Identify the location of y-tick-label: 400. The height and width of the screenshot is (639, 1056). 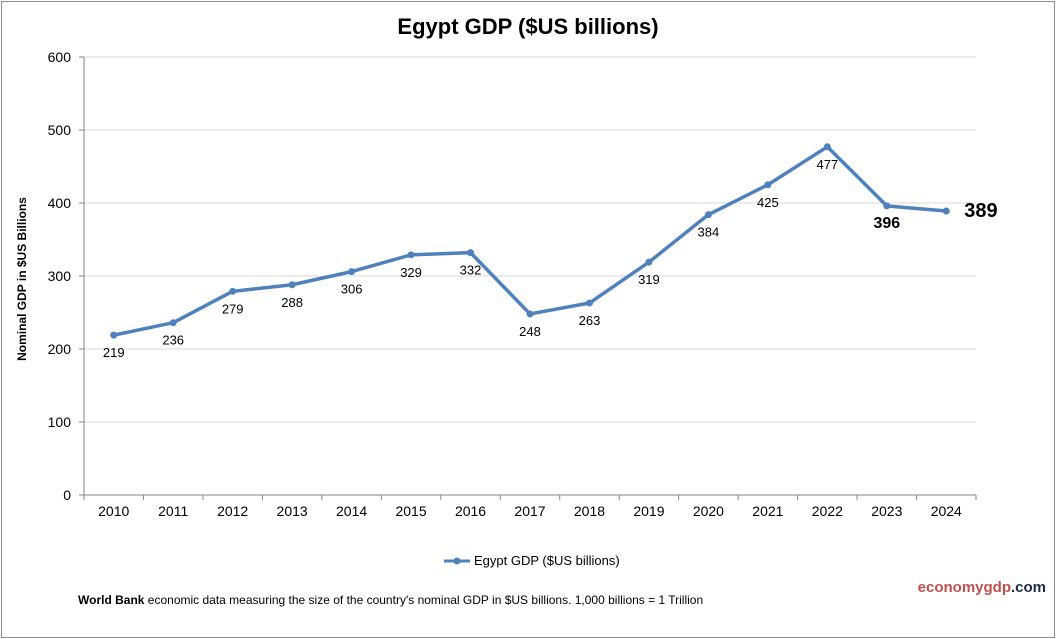
(60, 203).